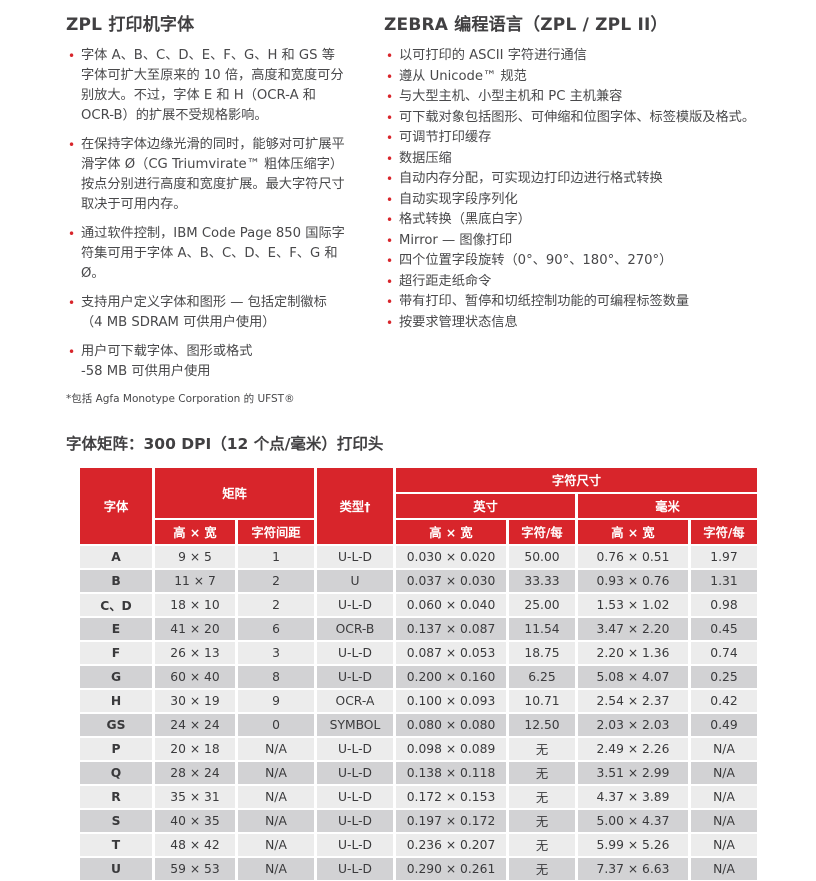 This screenshot has width=816, height=881. Describe the element at coordinates (633, 821) in the screenshot. I see `table-cell: 5.00 × 4.37` at that location.